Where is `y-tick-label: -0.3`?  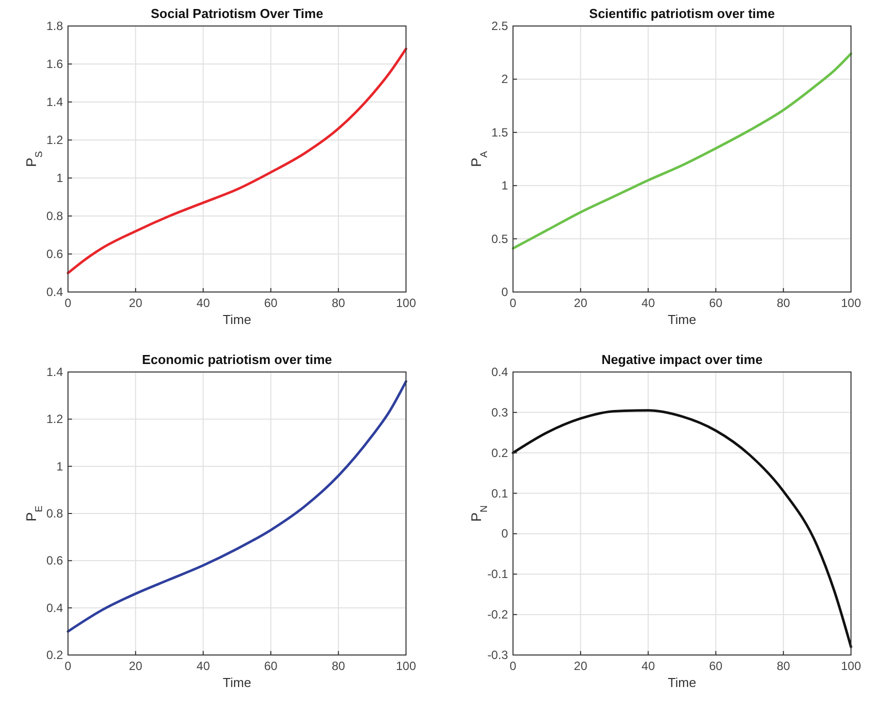
y-tick-label: -0.3 is located at coordinates (497, 655).